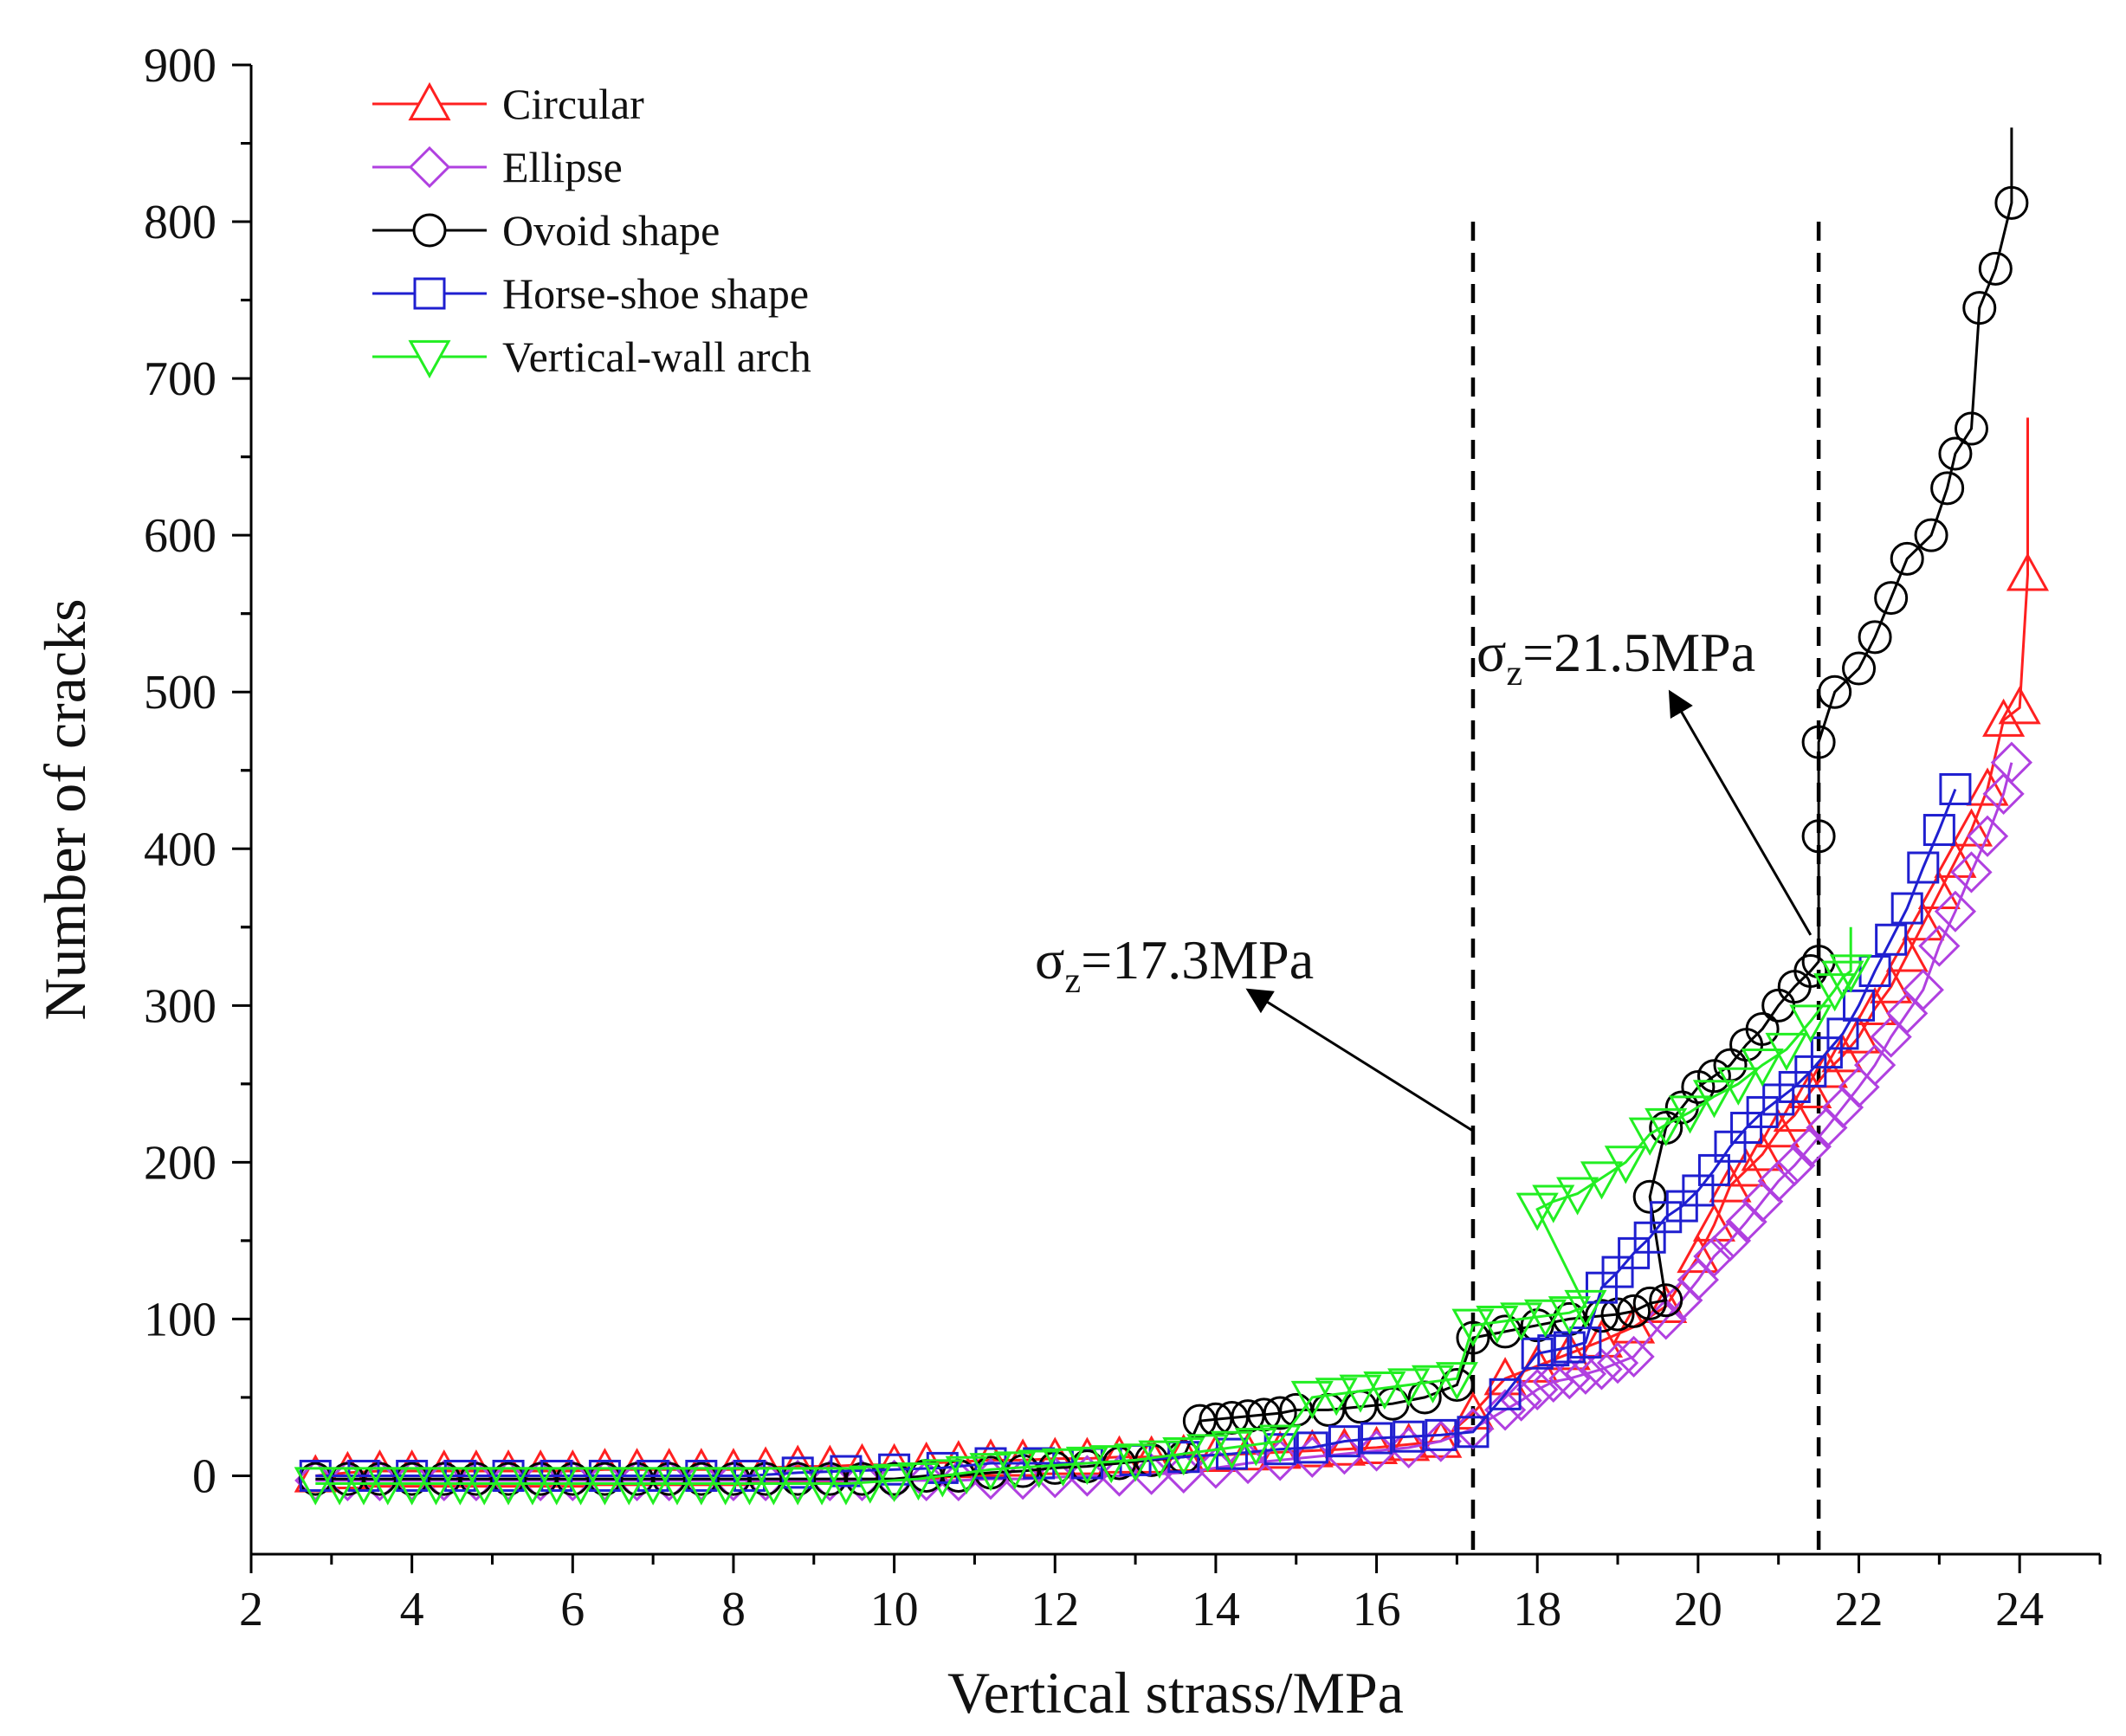 This screenshot has height=1736, width=2126. Describe the element at coordinates (1359, 1060) in the screenshot. I see `annotation-arrow` at that location.